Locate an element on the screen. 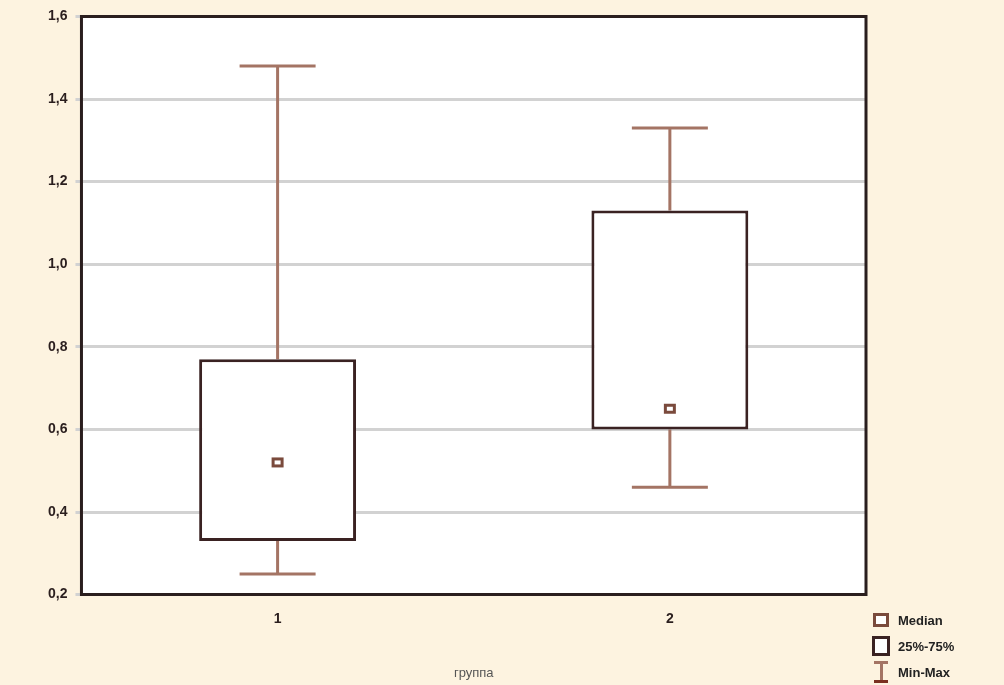 Image resolution: width=1004 pixels, height=685 pixels. y-tick-label: 1,6 is located at coordinates (57, 15).